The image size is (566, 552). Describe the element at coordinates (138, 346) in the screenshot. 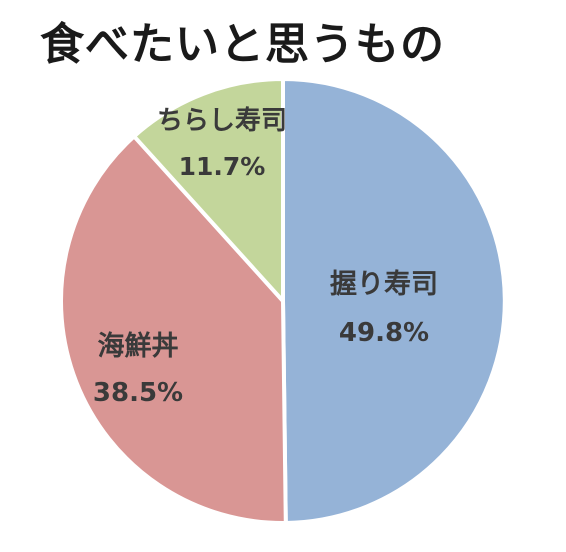

I see `slice-label-kaisendon: 海鮮丼` at that location.